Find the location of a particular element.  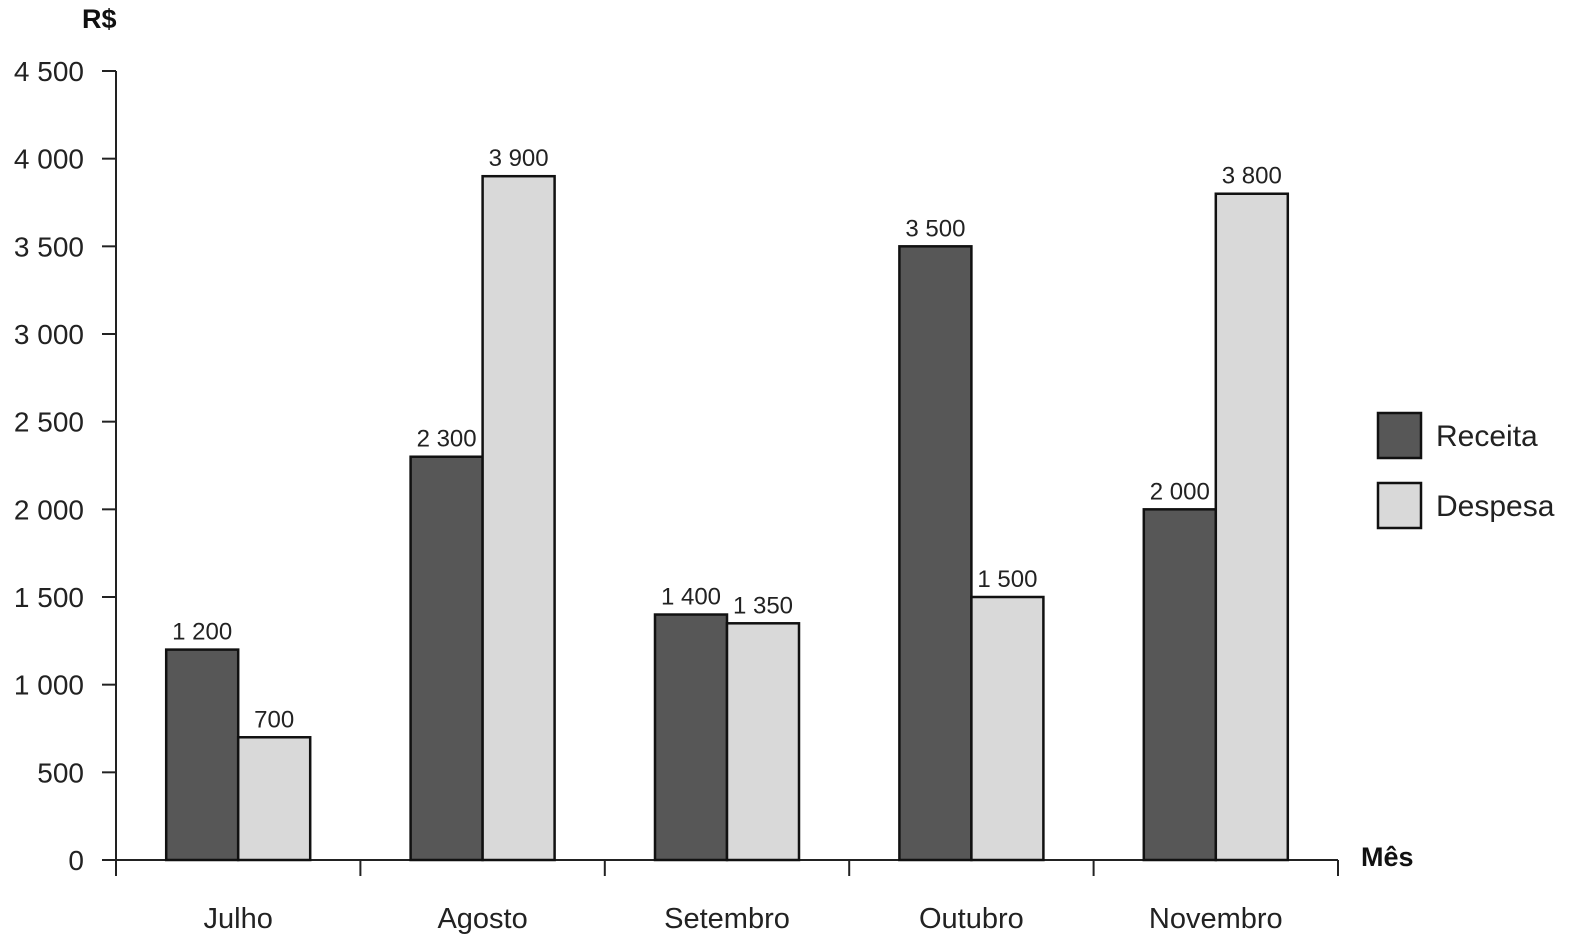

category-label-julho: Julho is located at coordinates (238, 919).